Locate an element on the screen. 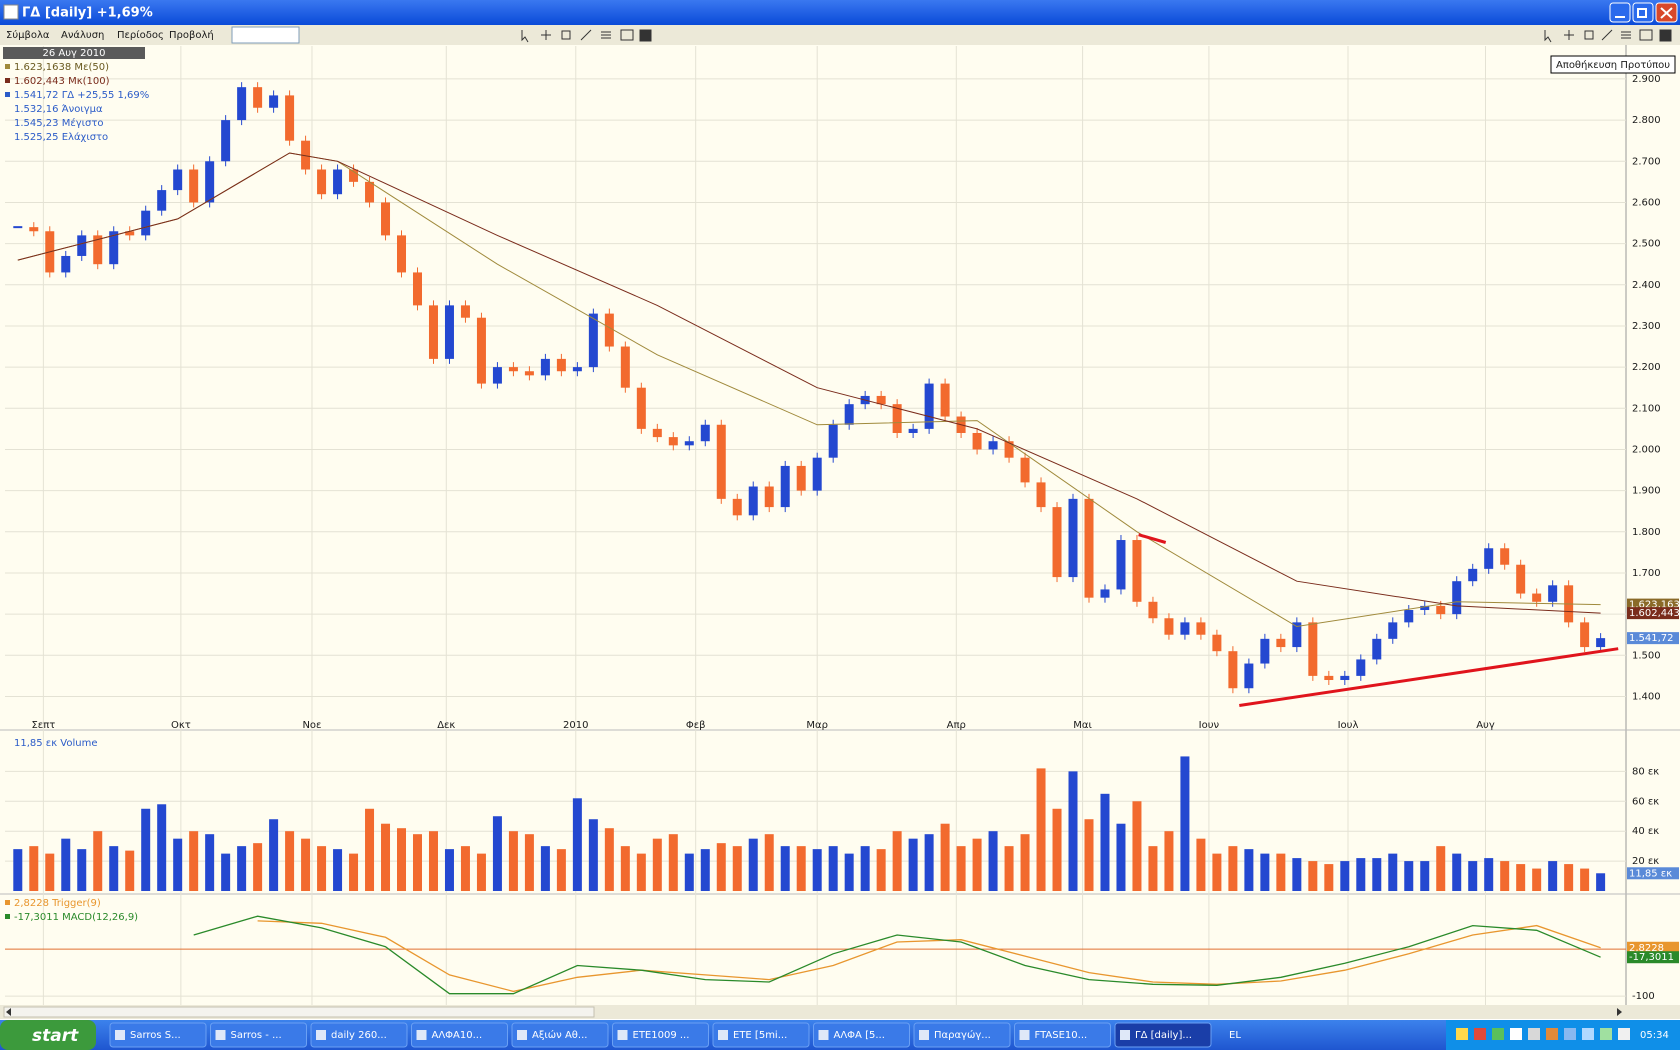 This screenshot has width=1680, height=1054. symbol-input is located at coordinates (265, 35).